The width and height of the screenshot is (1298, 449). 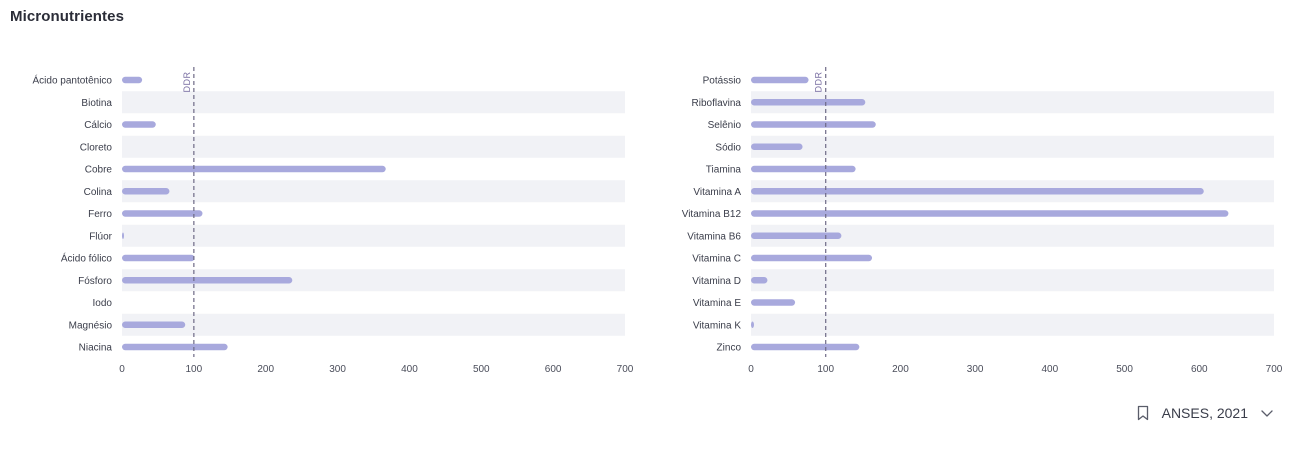 What do you see at coordinates (96, 348) in the screenshot?
I see `category-label: Niacina` at bounding box center [96, 348].